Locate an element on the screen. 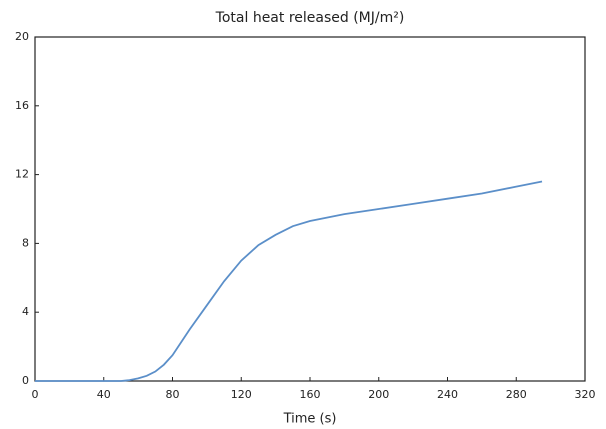 The width and height of the screenshot is (606, 429). y-tick-label: 4 is located at coordinates (25, 311).